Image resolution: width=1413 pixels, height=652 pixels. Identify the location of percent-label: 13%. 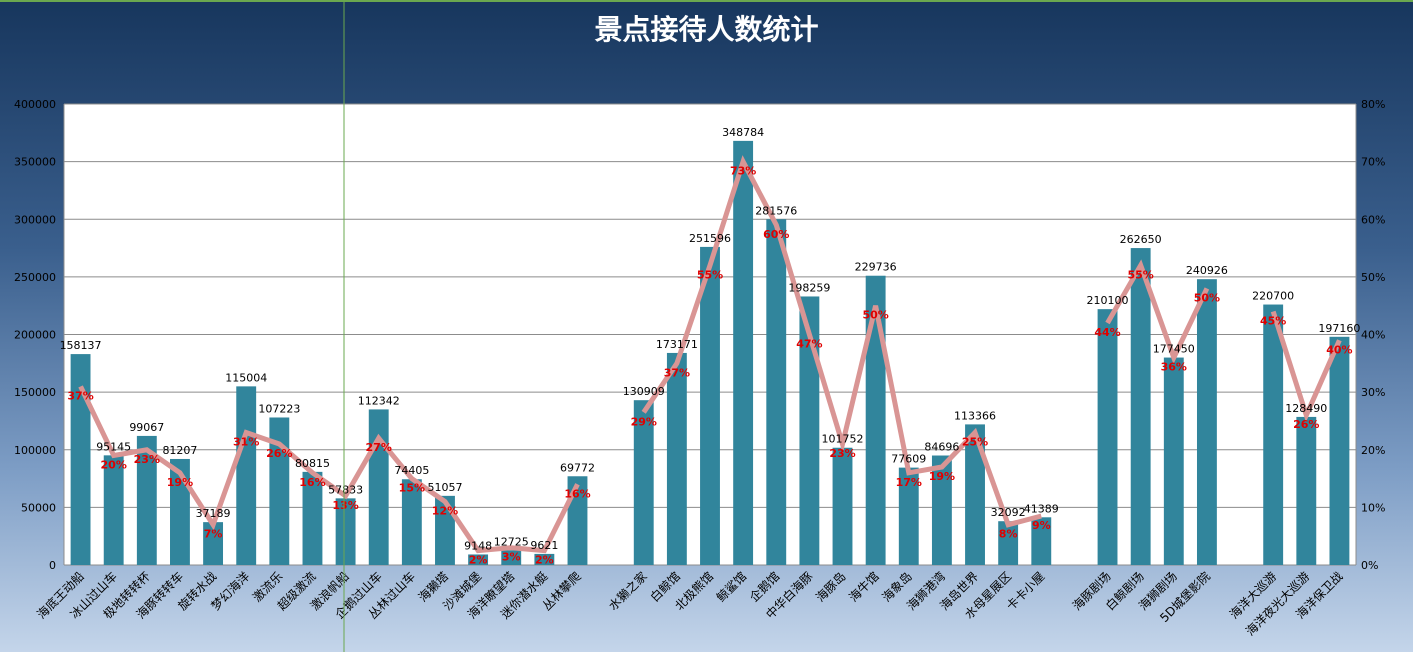
(345, 505).